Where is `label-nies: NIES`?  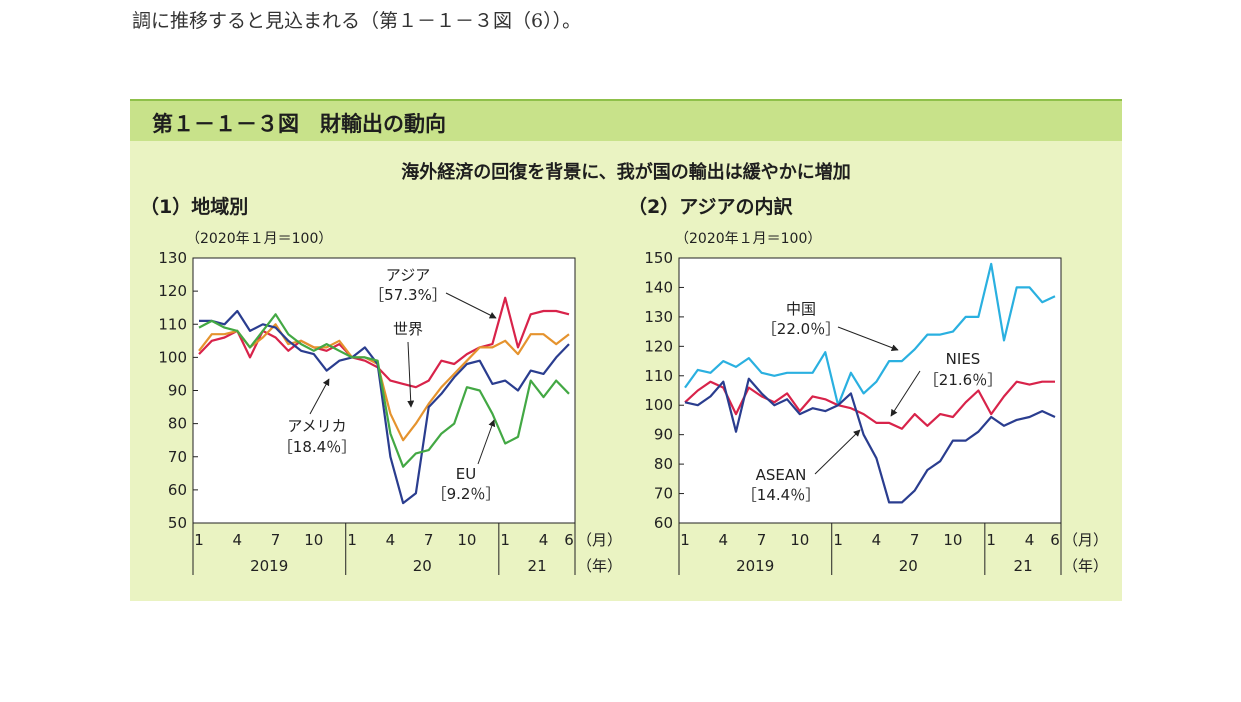 label-nies: NIES is located at coordinates (963, 359).